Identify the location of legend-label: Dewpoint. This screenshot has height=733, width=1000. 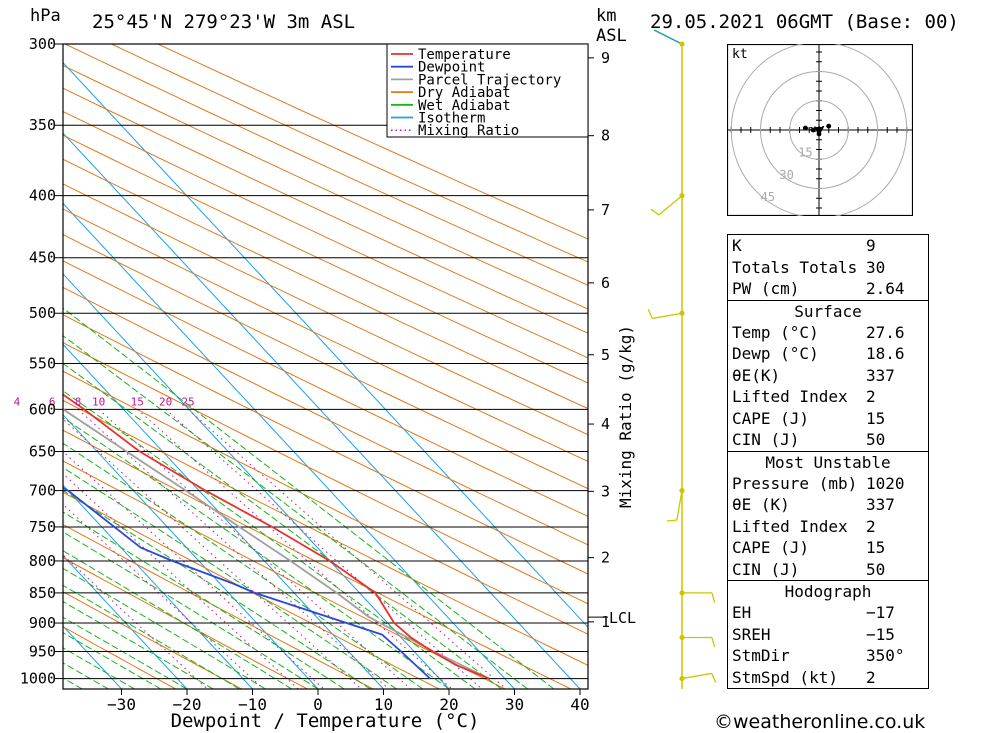
(451, 68).